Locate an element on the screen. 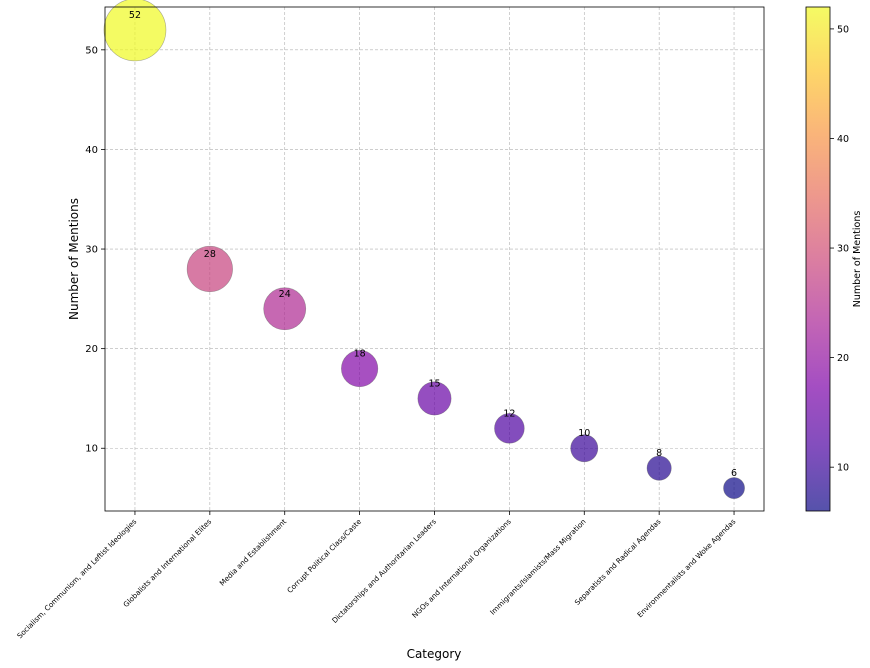 The height and width of the screenshot is (668, 870). colorbar-tick-label: 10 is located at coordinates (843, 468).